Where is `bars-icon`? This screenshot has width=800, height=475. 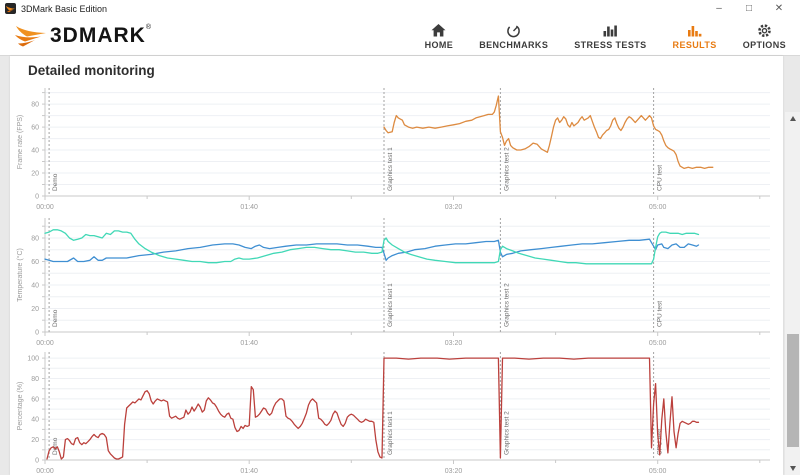
bars-icon is located at coordinates (610, 30).